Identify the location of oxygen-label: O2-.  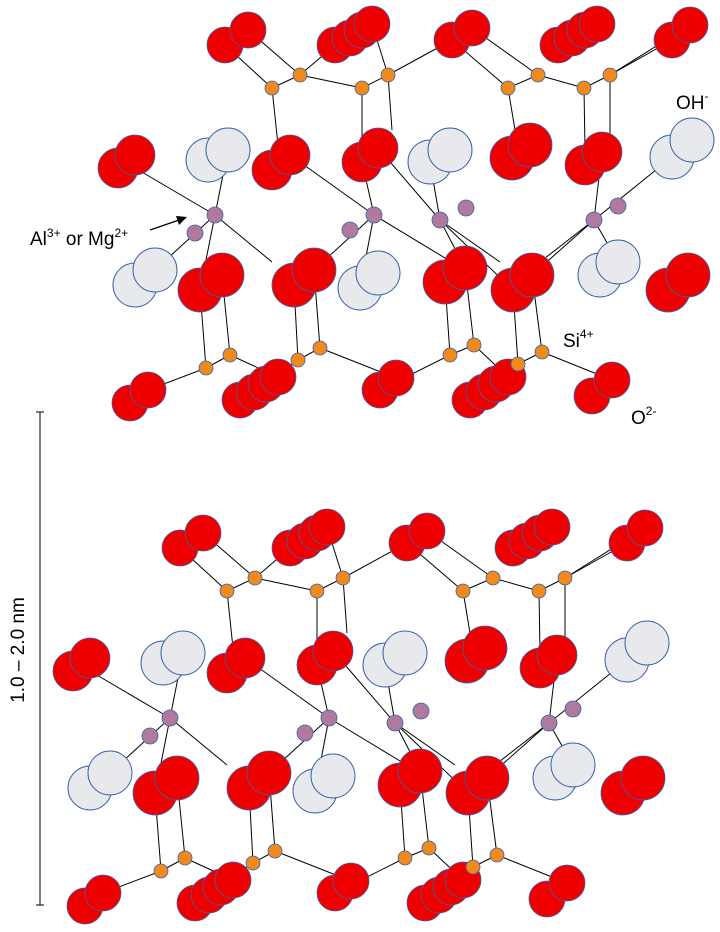
(643, 416).